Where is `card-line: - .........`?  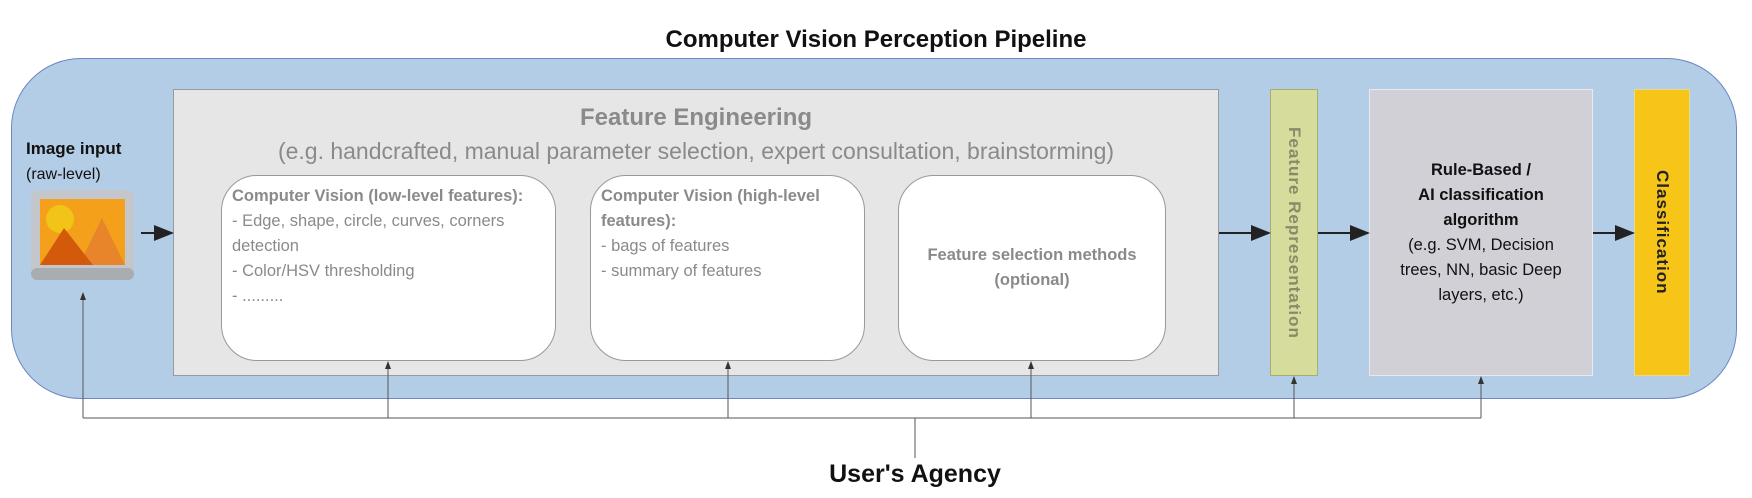 card-line: - ......... is located at coordinates (258, 296).